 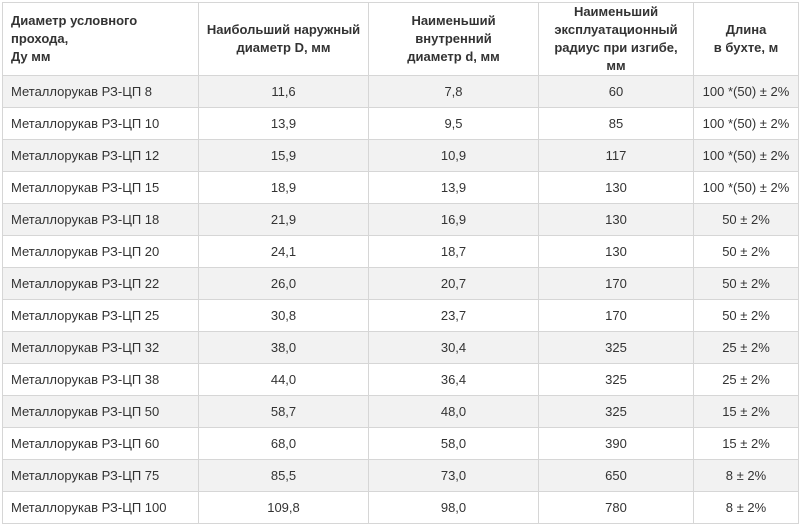 I want to click on cell-bend-radius: 650, so click(x=616, y=475).